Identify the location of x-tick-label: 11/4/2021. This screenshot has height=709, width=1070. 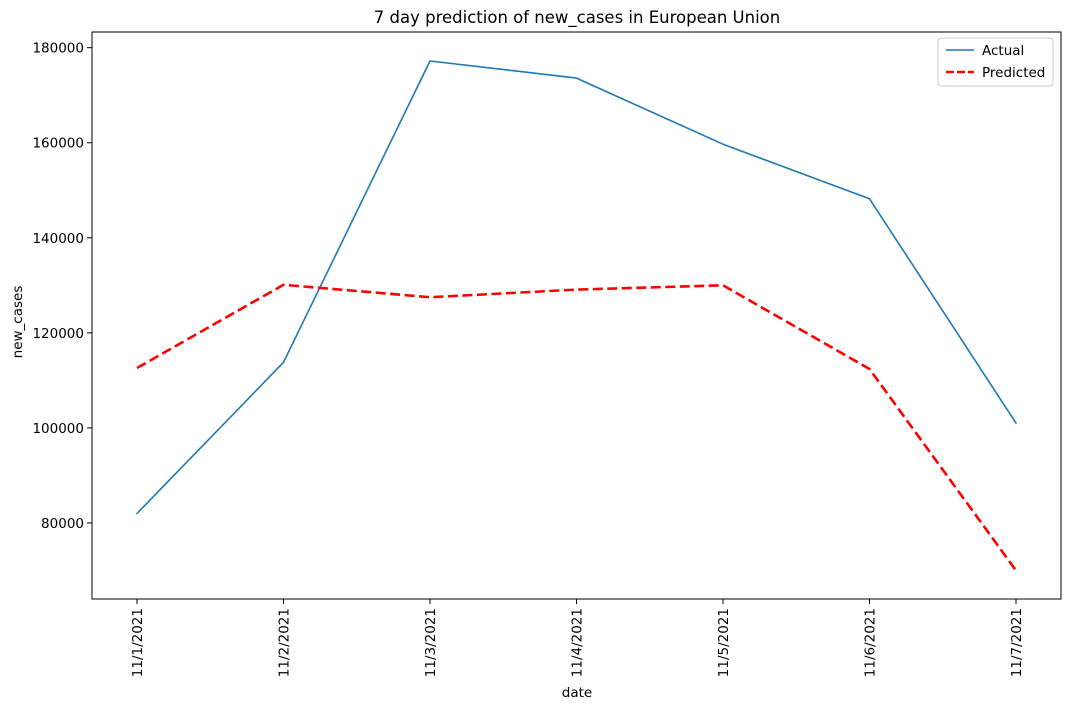
(578, 642).